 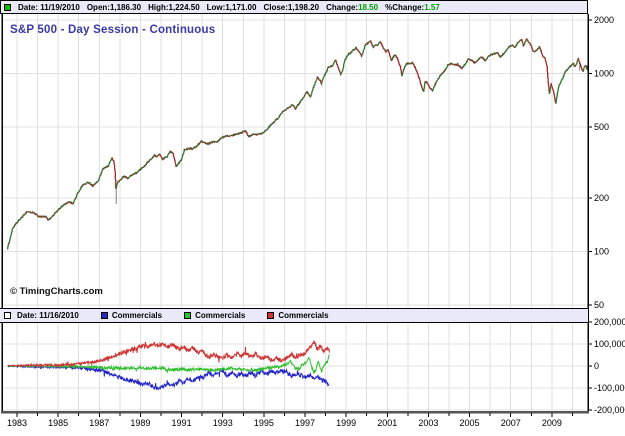 What do you see at coordinates (48, 315) in the screenshot?
I see `indicator-date: Date: 11/16/2010` at bounding box center [48, 315].